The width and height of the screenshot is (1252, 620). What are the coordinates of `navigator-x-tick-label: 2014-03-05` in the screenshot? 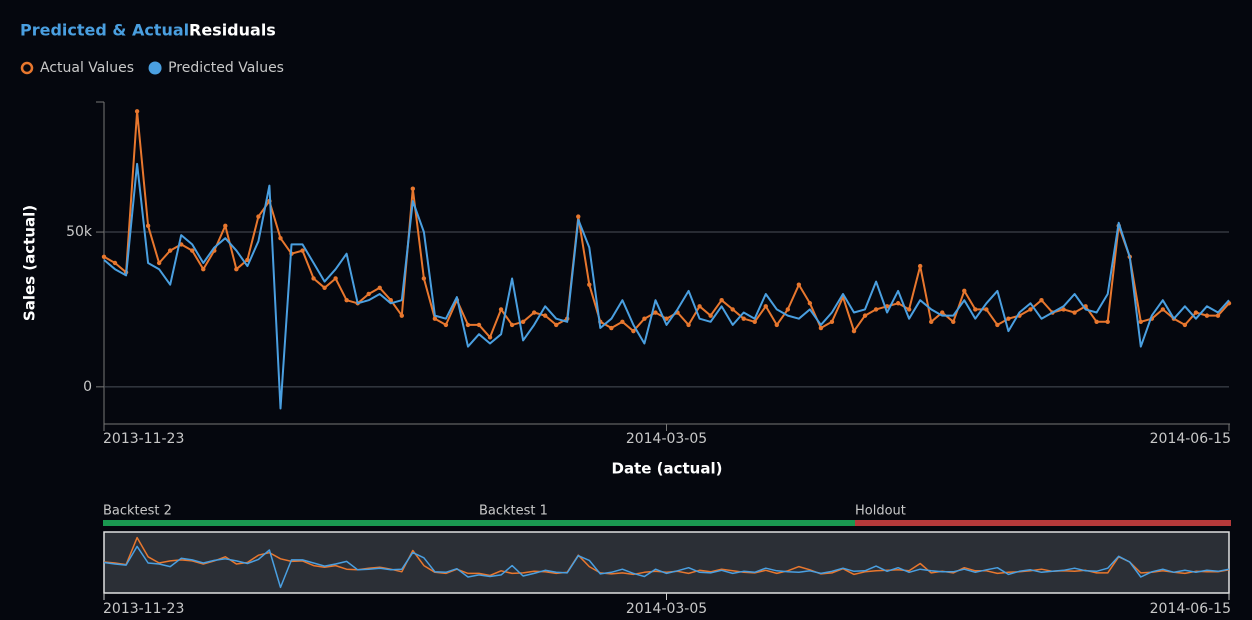 It's located at (666, 609).